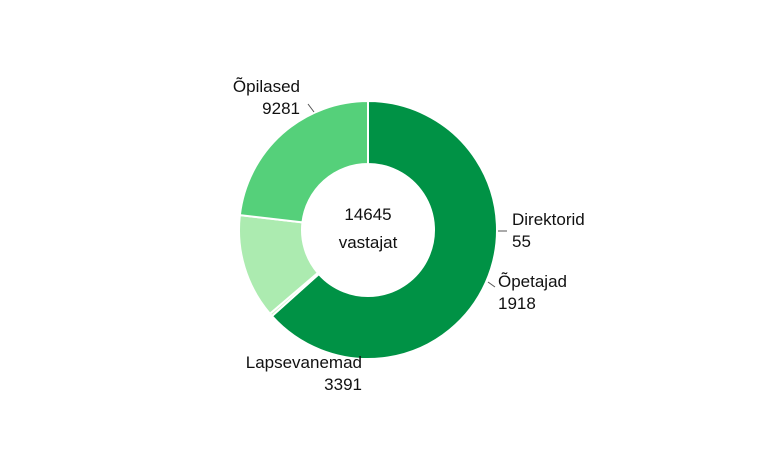 The width and height of the screenshot is (768, 464). I want to click on slice-3-value-label: 3391, so click(343, 384).